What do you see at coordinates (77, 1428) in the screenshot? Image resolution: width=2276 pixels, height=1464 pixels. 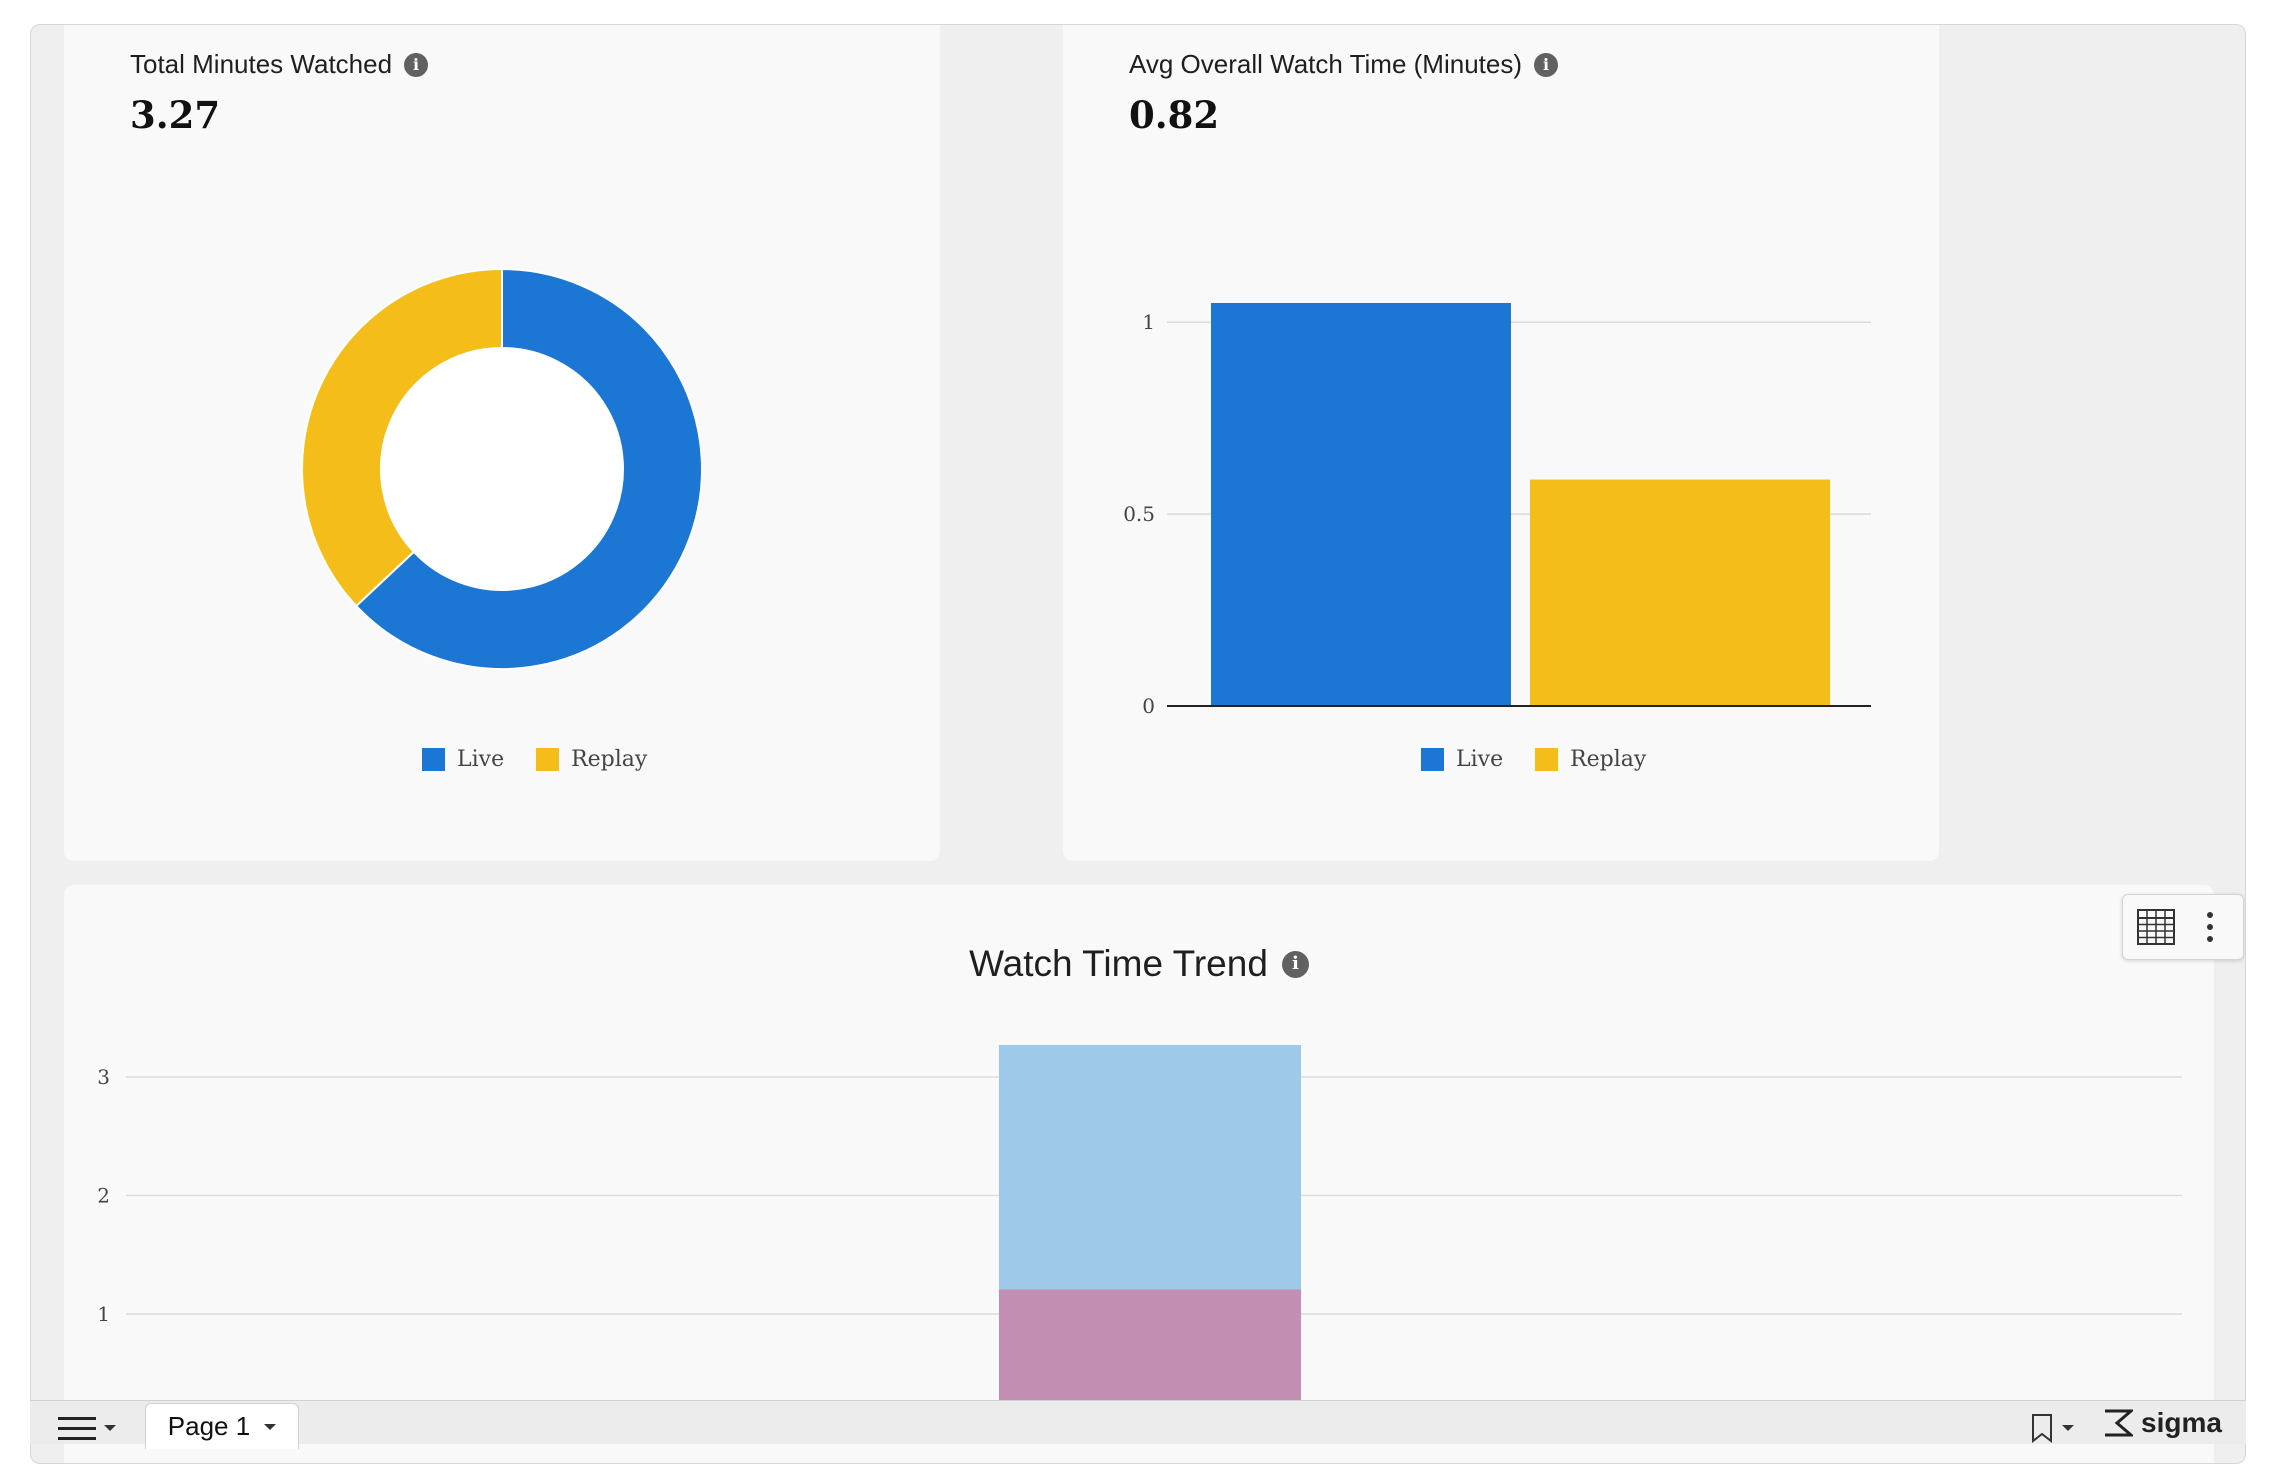 I see `hamburger-icon` at bounding box center [77, 1428].